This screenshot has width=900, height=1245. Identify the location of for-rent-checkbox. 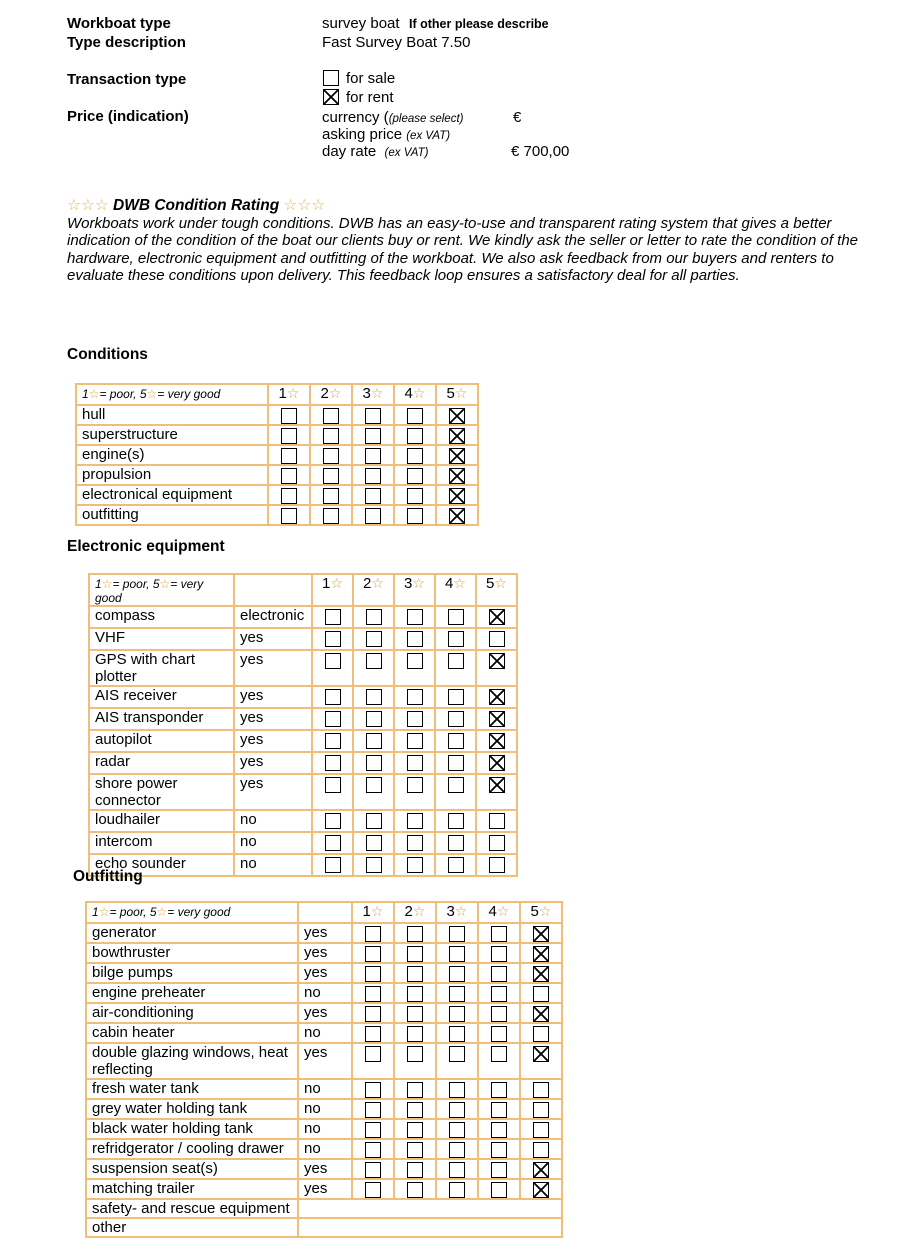
(331, 97).